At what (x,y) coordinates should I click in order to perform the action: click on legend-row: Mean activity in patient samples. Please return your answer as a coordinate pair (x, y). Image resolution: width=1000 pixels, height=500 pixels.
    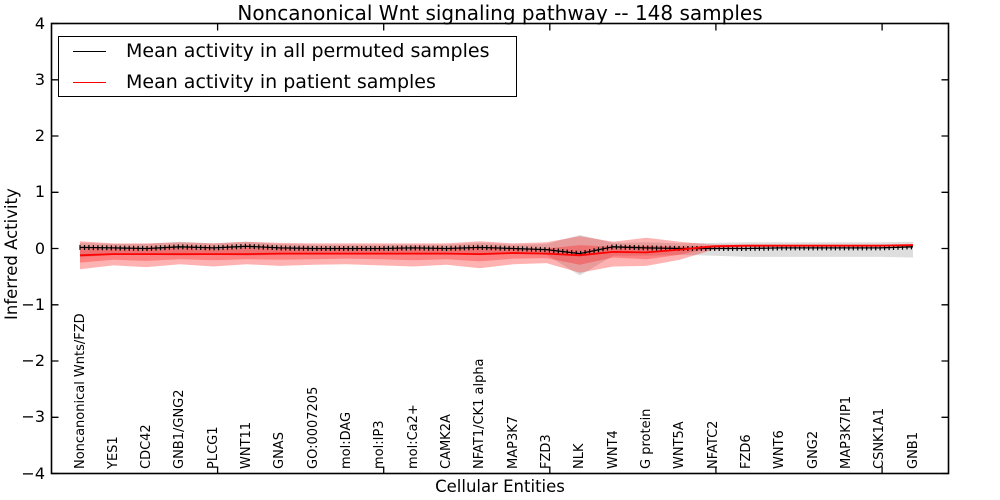
    Looking at the image, I should click on (294, 82).